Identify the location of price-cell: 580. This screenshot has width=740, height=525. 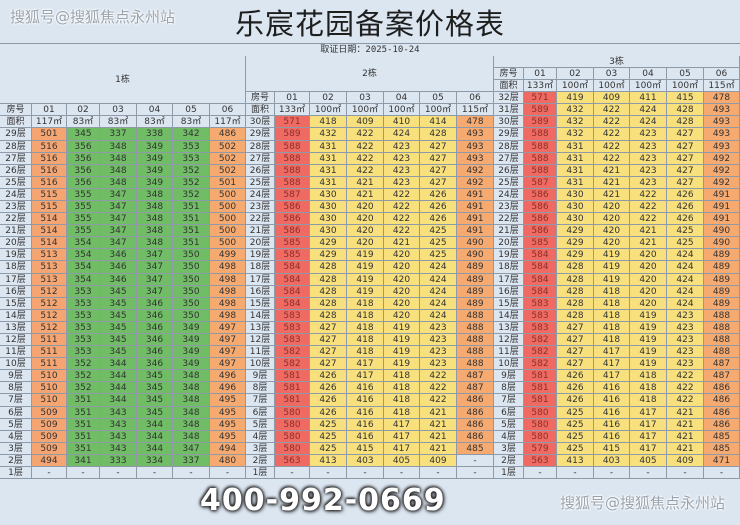
(292, 412).